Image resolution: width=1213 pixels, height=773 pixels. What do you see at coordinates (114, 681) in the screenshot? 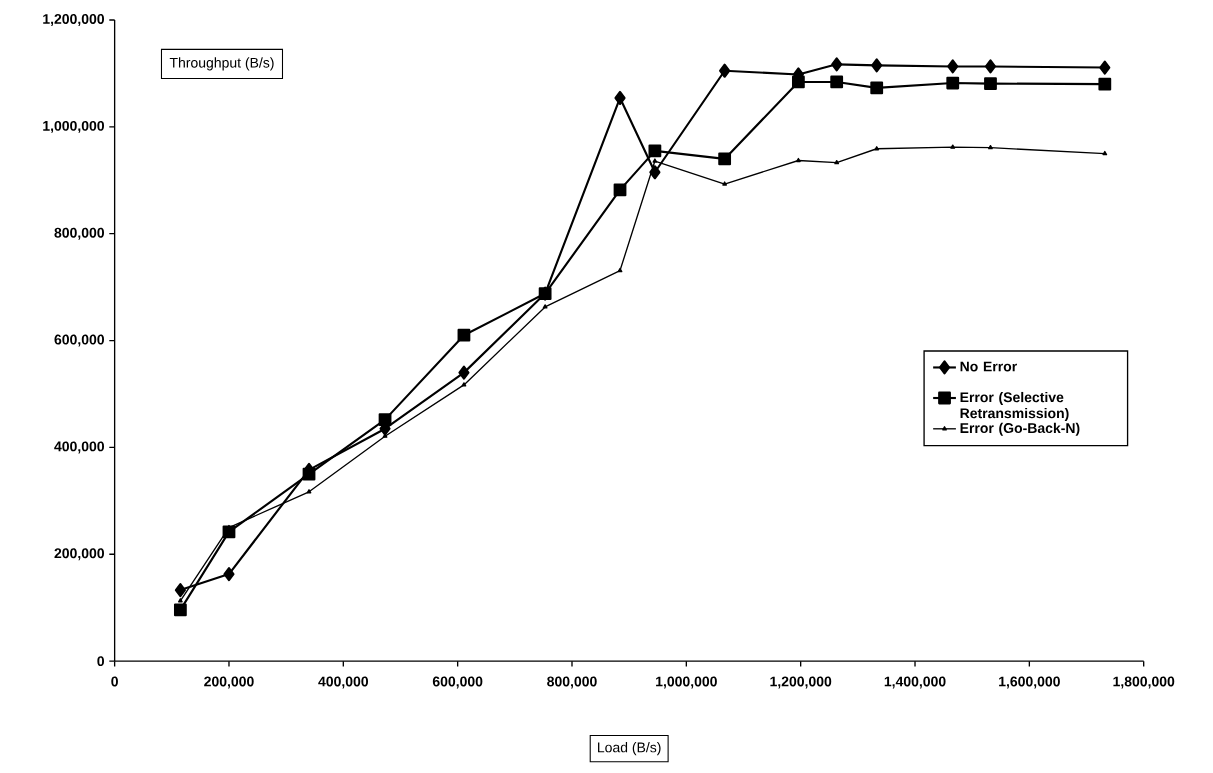
I see `x-tick-label: 0` at bounding box center [114, 681].